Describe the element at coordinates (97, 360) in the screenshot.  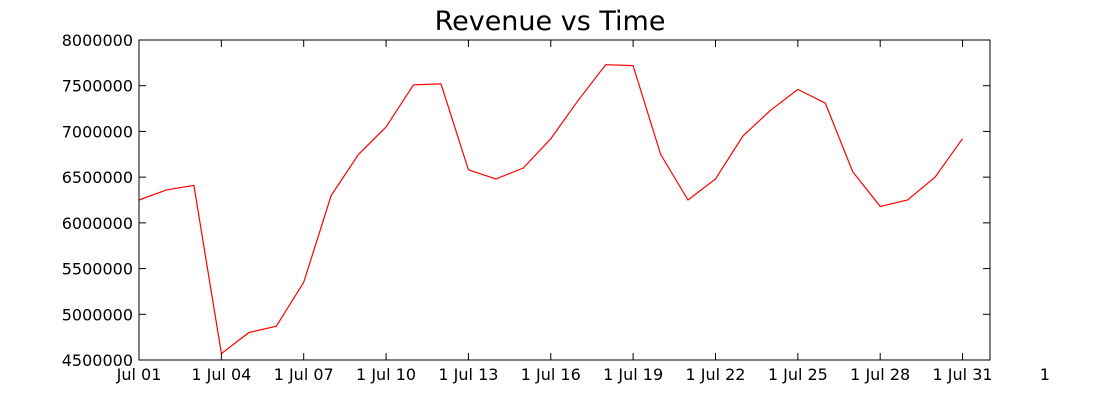
I see `y-tick-label: 4500000` at that location.